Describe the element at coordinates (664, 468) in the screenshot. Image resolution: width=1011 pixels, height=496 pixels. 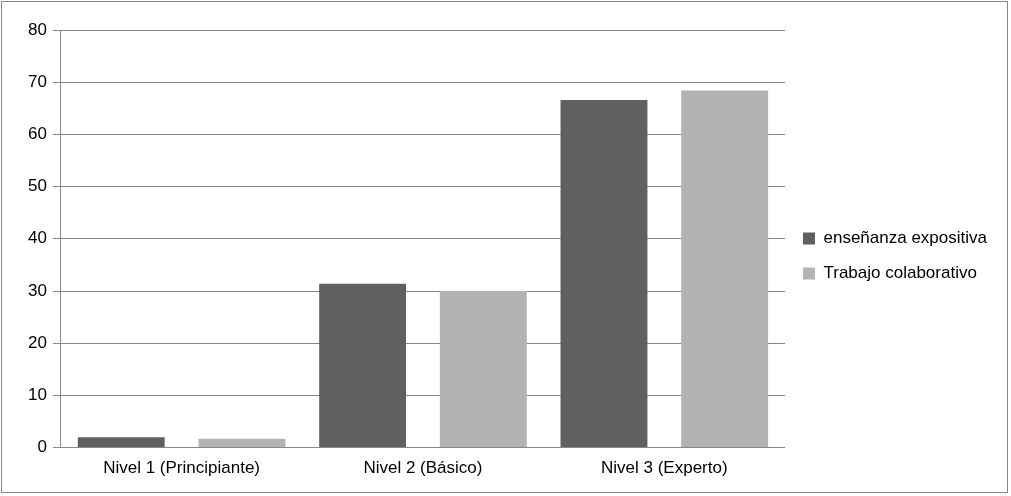
I see `x-tick-label: Nivel 3 (Experto)` at that location.